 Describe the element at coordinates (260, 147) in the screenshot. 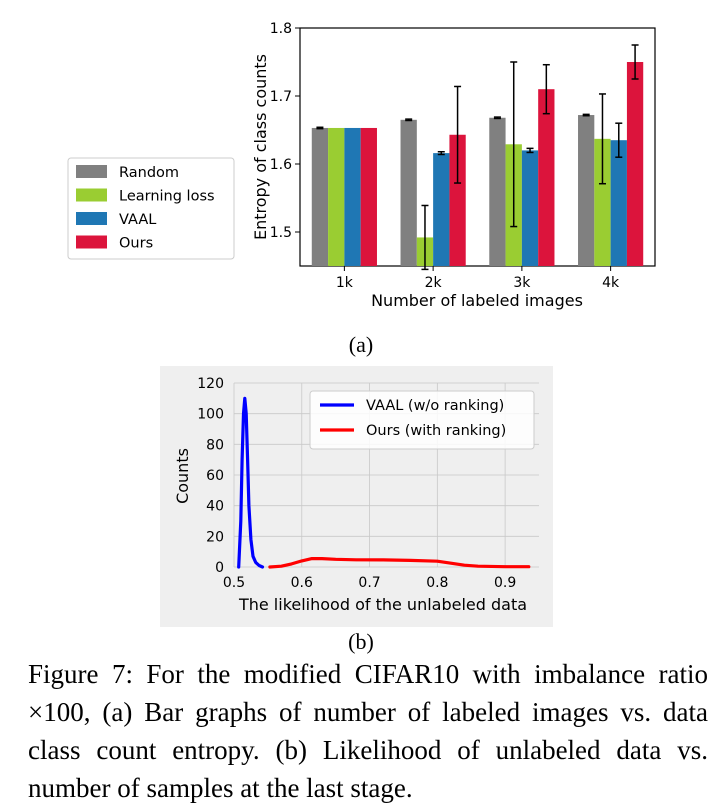

I see `plot-a-ylabel: Entropy of class counts` at that location.